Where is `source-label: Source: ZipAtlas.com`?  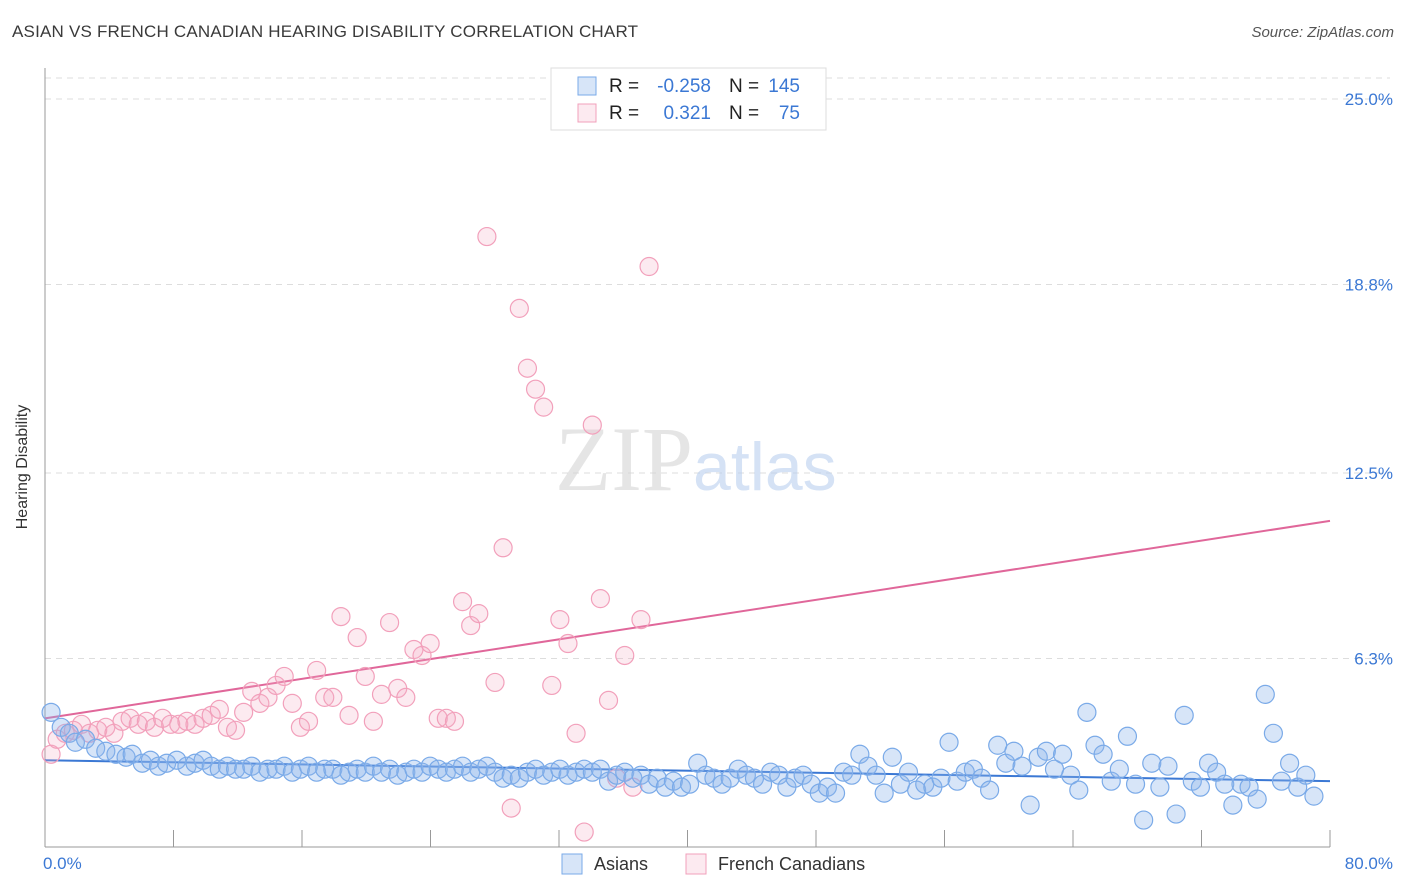
source-label: Source: ZipAtlas.com is located at coordinates (1322, 32).